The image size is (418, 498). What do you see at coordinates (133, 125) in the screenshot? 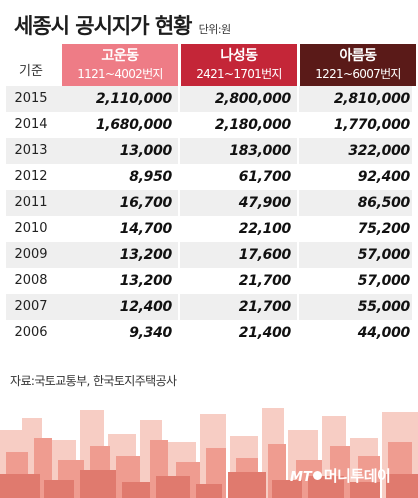
I see `value-cell: 1,680,000` at bounding box center [133, 125].